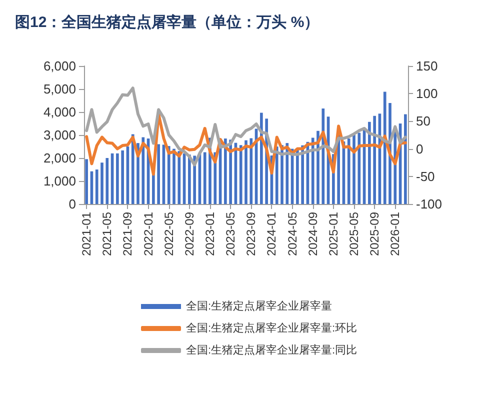  Describe the element at coordinates (292, 234) in the screenshot. I see `x-tick-label: 2024-05` at that location.